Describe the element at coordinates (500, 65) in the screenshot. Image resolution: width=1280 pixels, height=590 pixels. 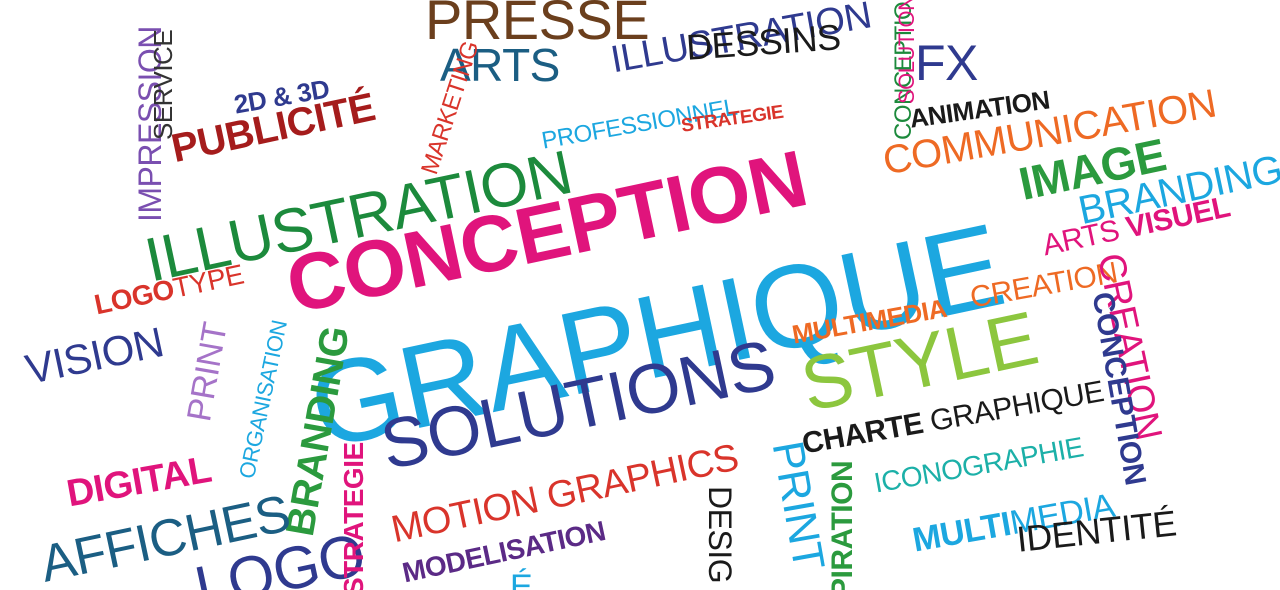
I see `word-arts-top: ARTS` at that location.